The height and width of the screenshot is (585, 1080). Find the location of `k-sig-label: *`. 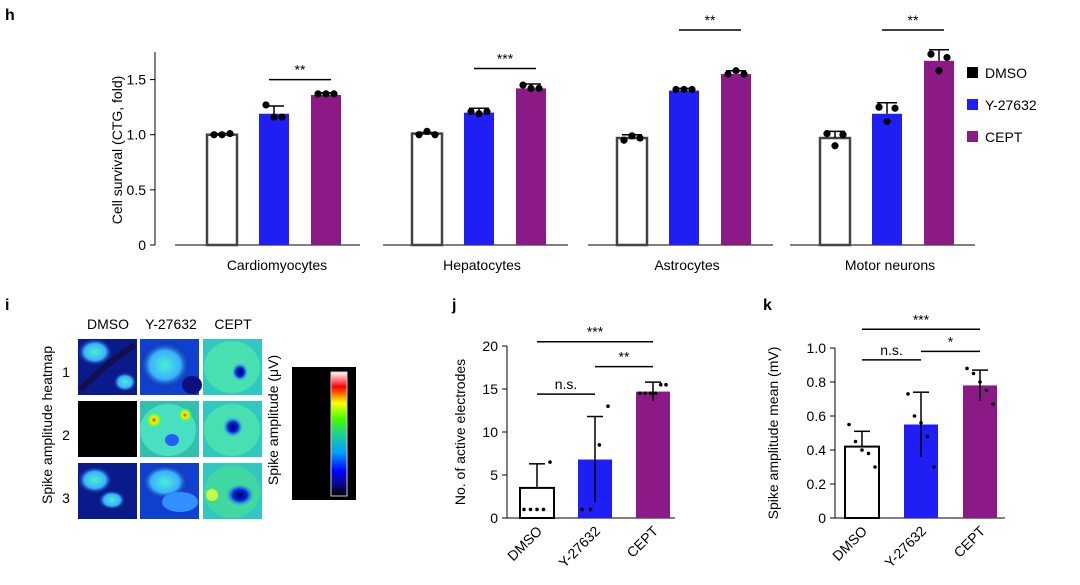

k-sig-label: * is located at coordinates (951, 341).